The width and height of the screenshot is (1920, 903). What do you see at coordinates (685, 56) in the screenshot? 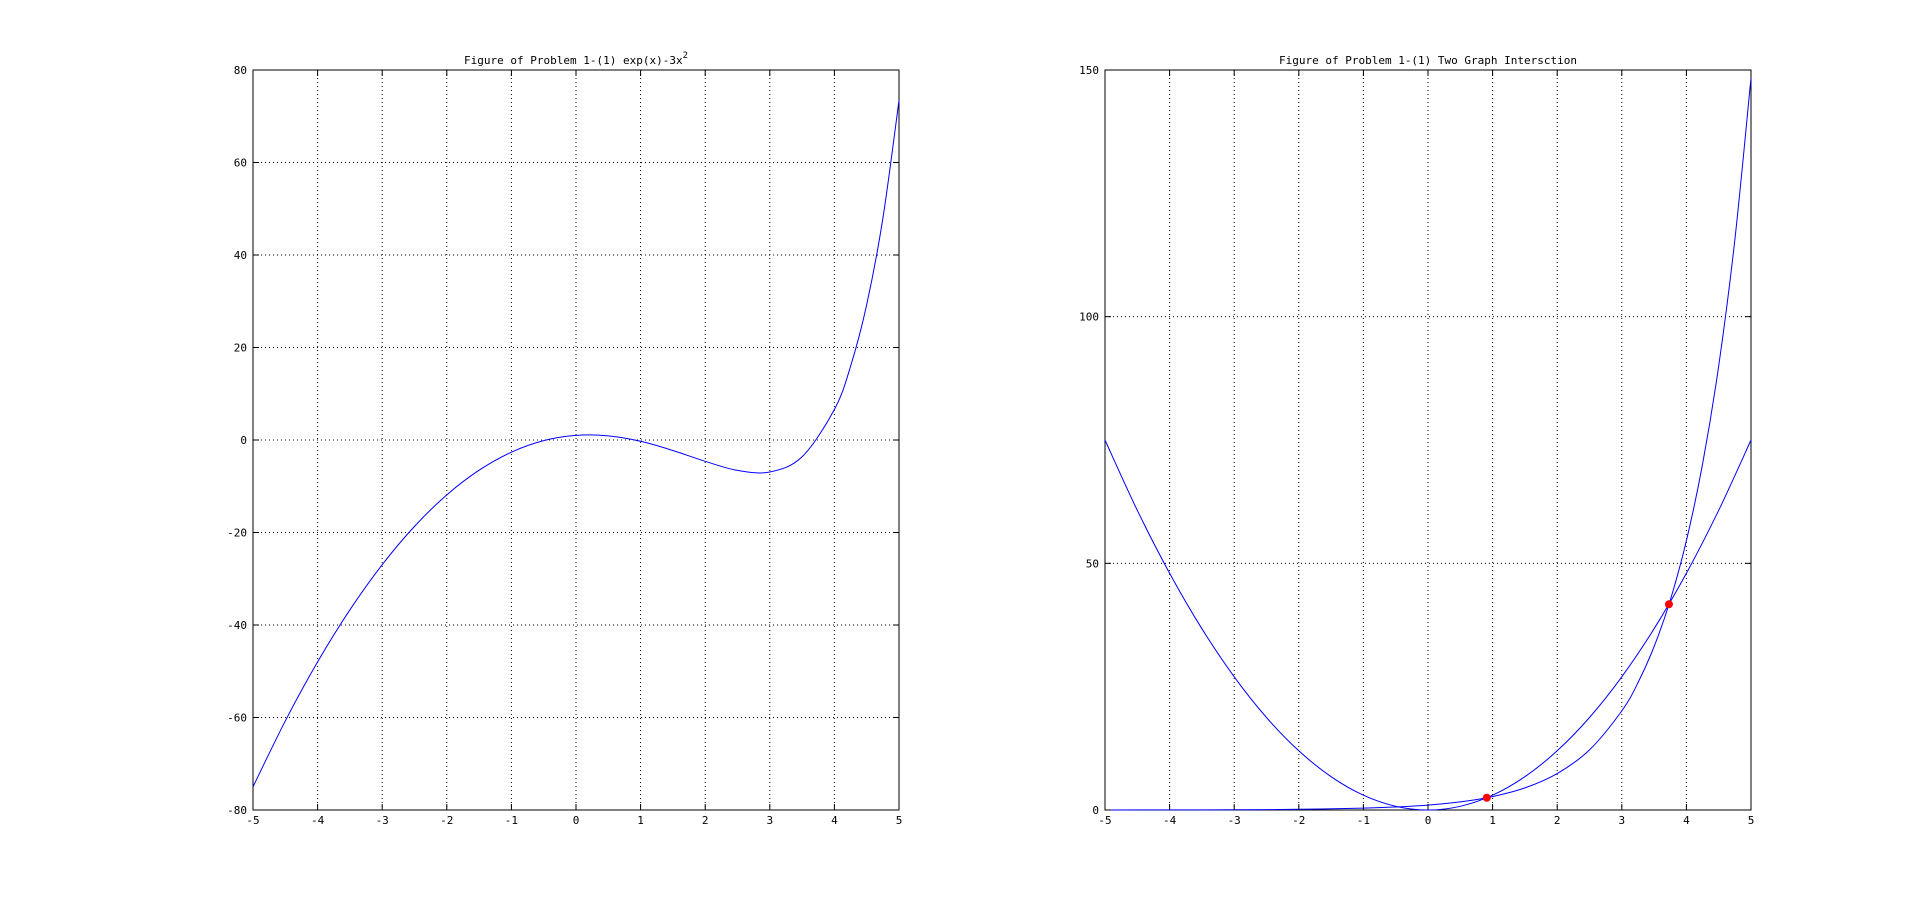
I see `plot-left-title-superscript: 2` at bounding box center [685, 56].